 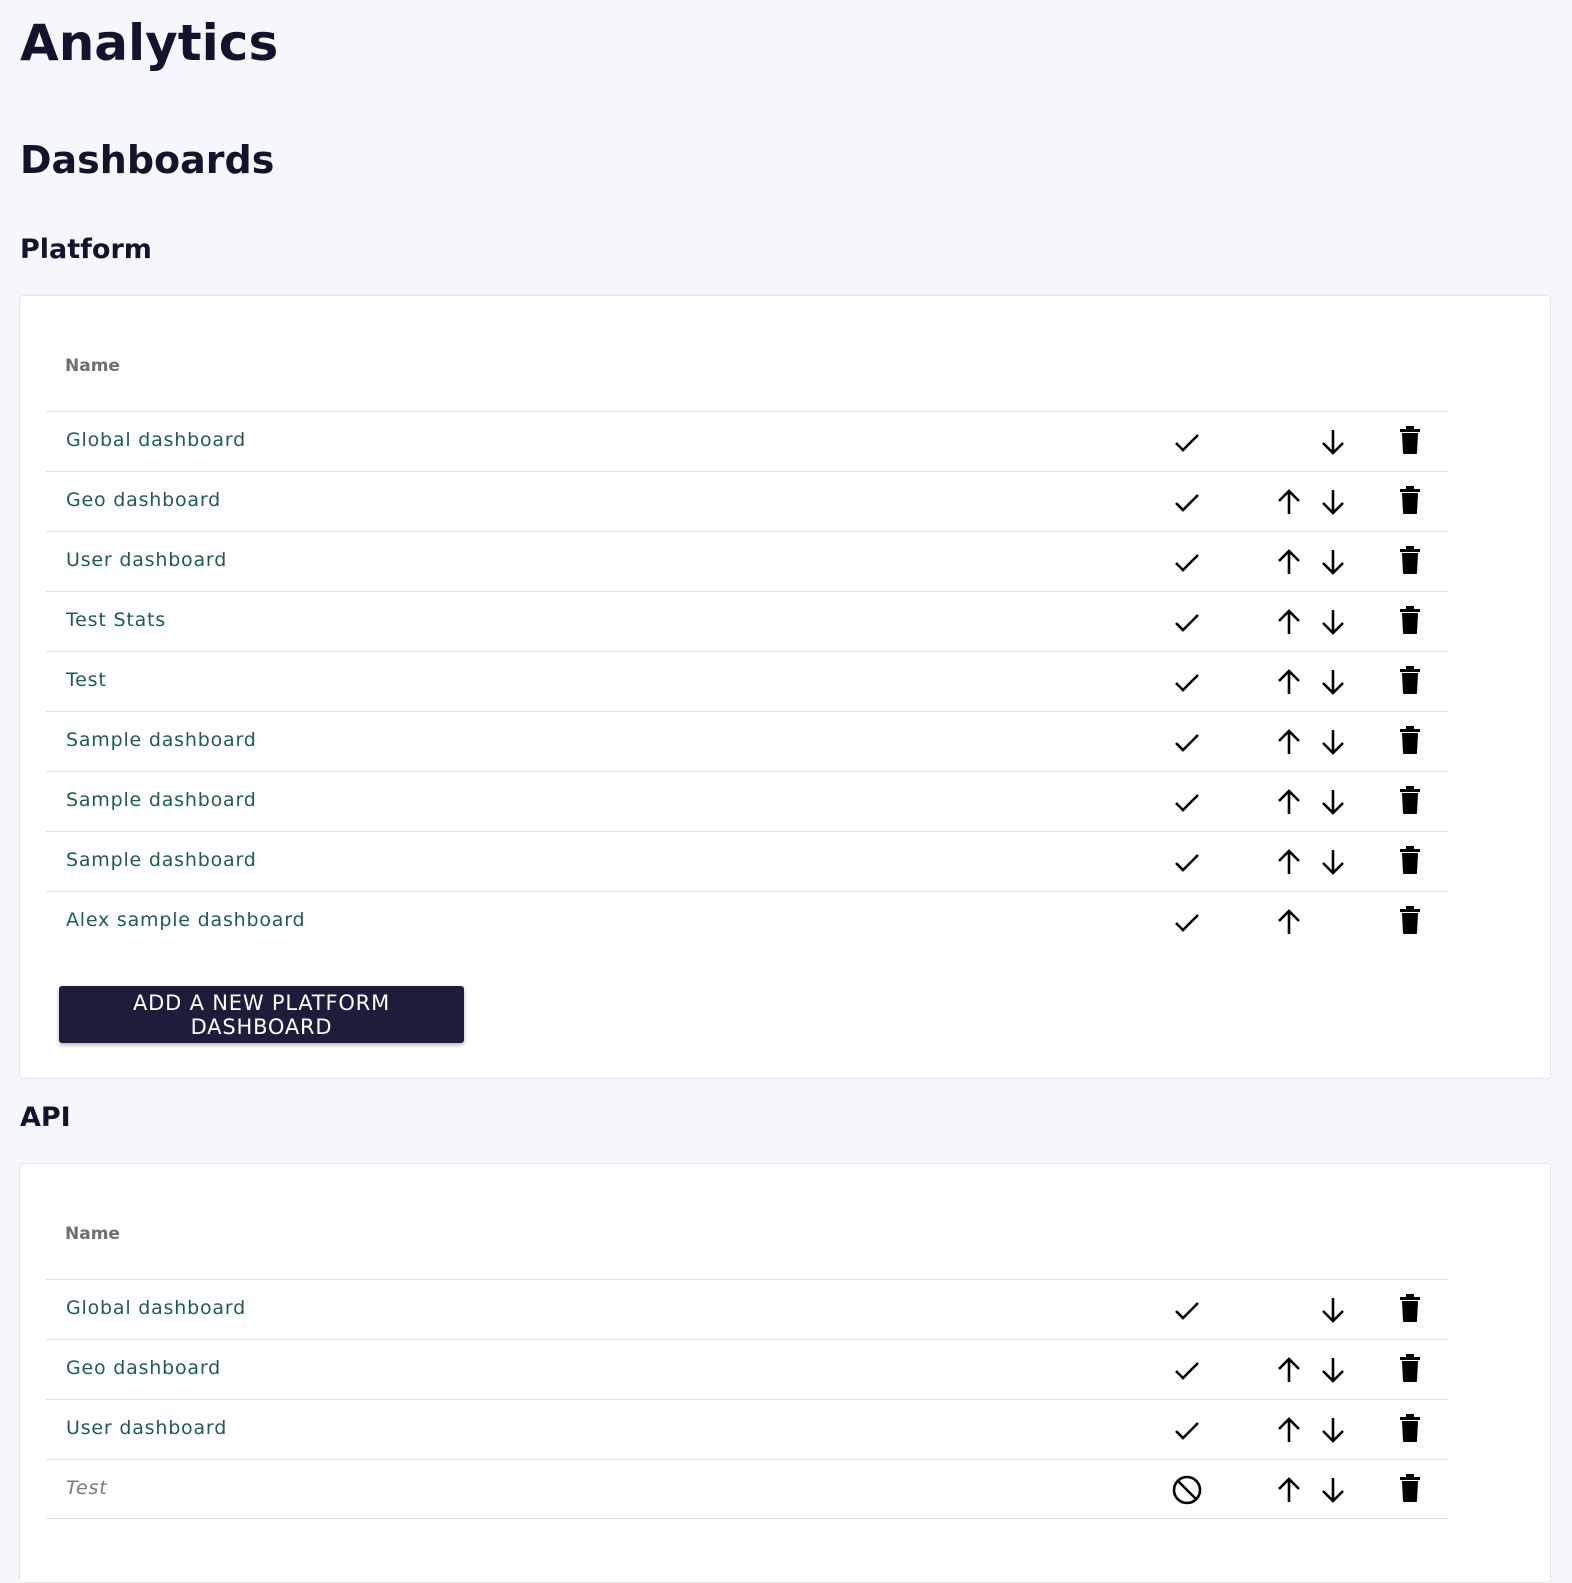 What do you see at coordinates (45, 1117) in the screenshot?
I see `api-heading: API` at bounding box center [45, 1117].